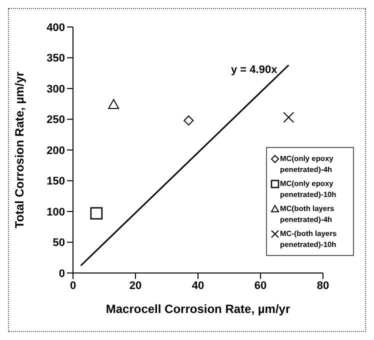 The image size is (374, 340). Describe the element at coordinates (55, 89) in the screenshot. I see `y-tick-label: 300` at that location.